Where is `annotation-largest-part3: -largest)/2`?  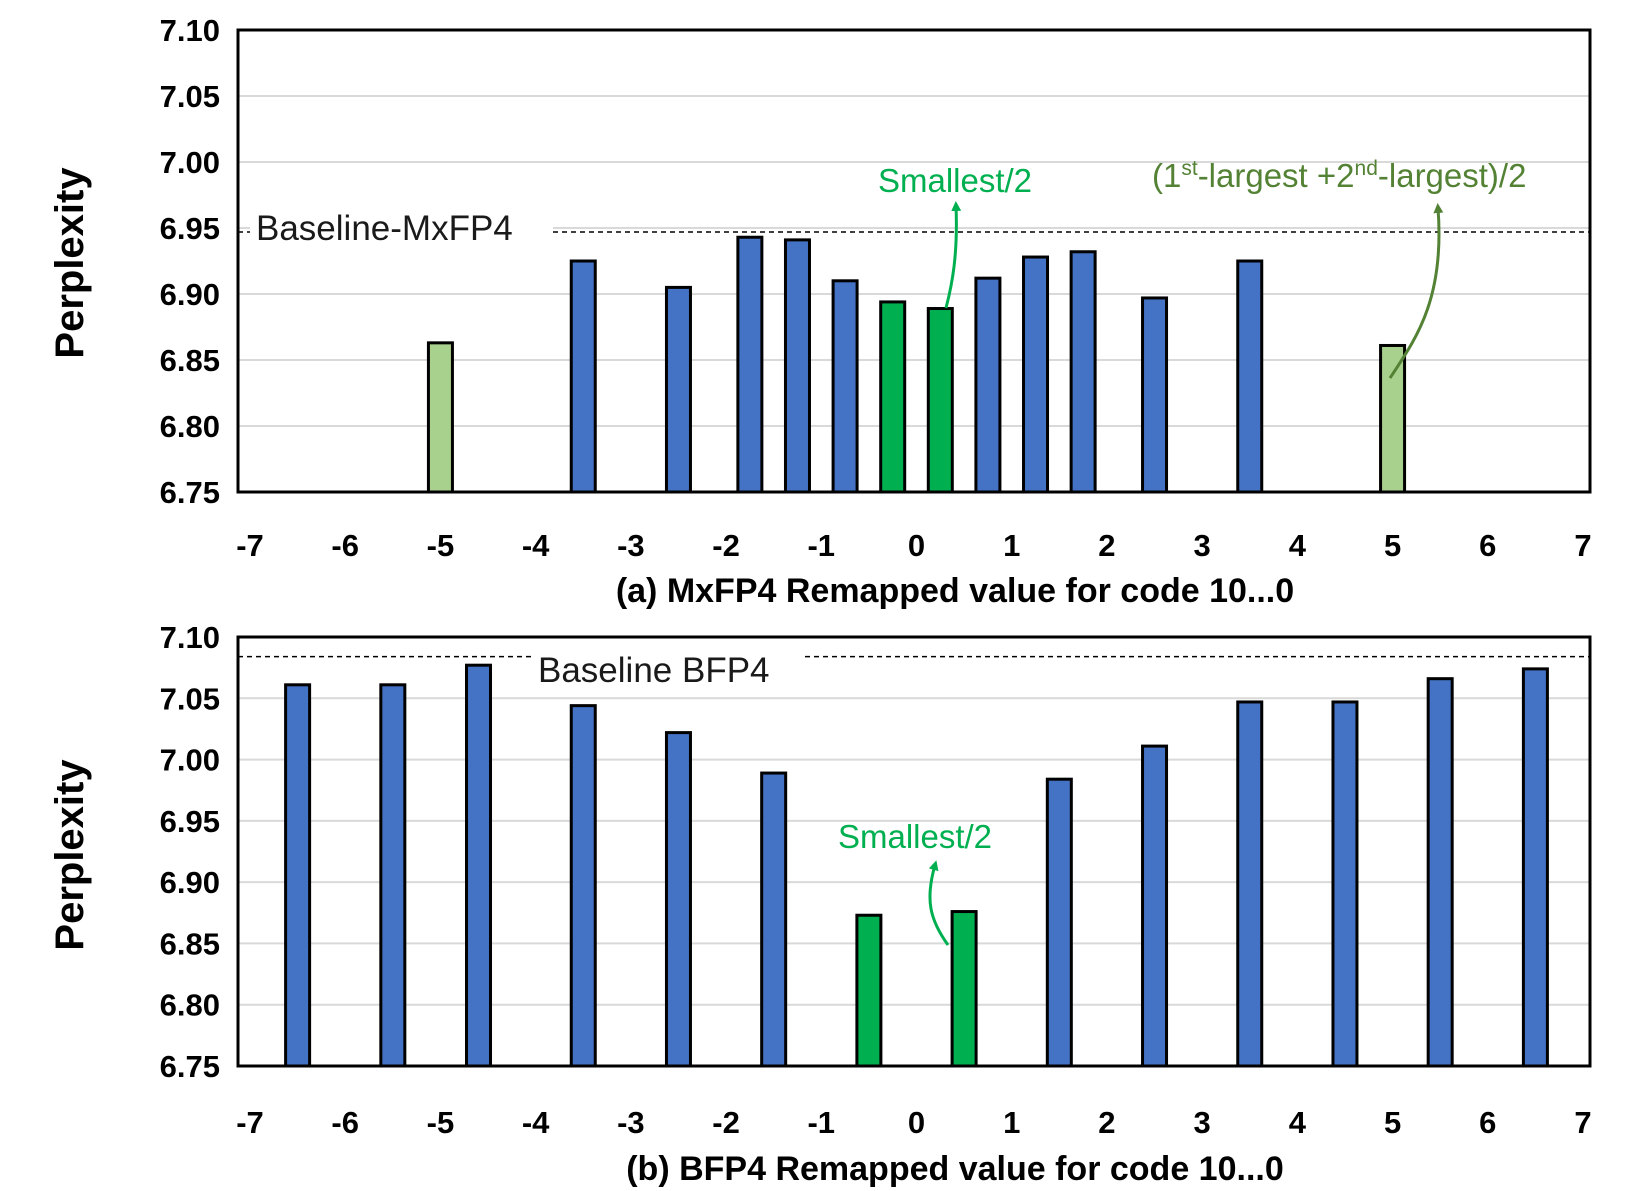
annotation-largest-part3: -largest)/2 is located at coordinates (1452, 175).